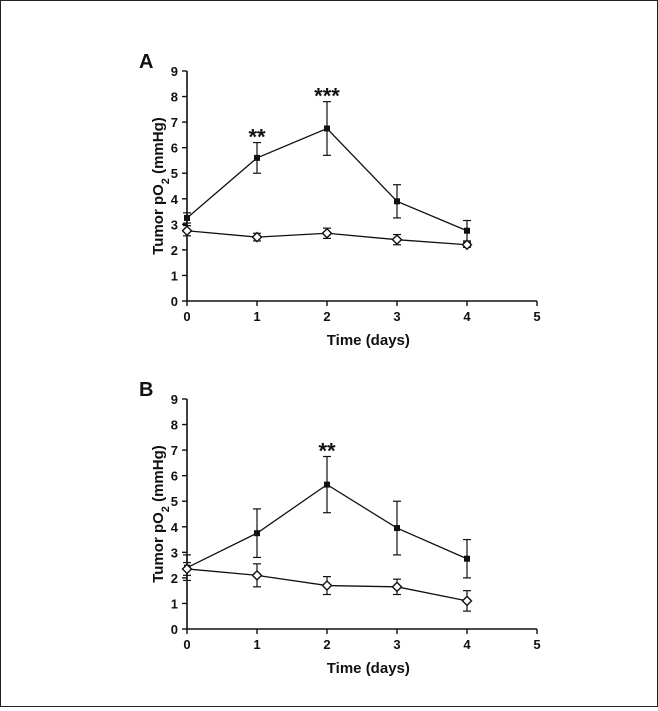 The height and width of the screenshot is (711, 658). Describe the element at coordinates (146, 62) in the screenshot. I see `panel-label: A` at that location.